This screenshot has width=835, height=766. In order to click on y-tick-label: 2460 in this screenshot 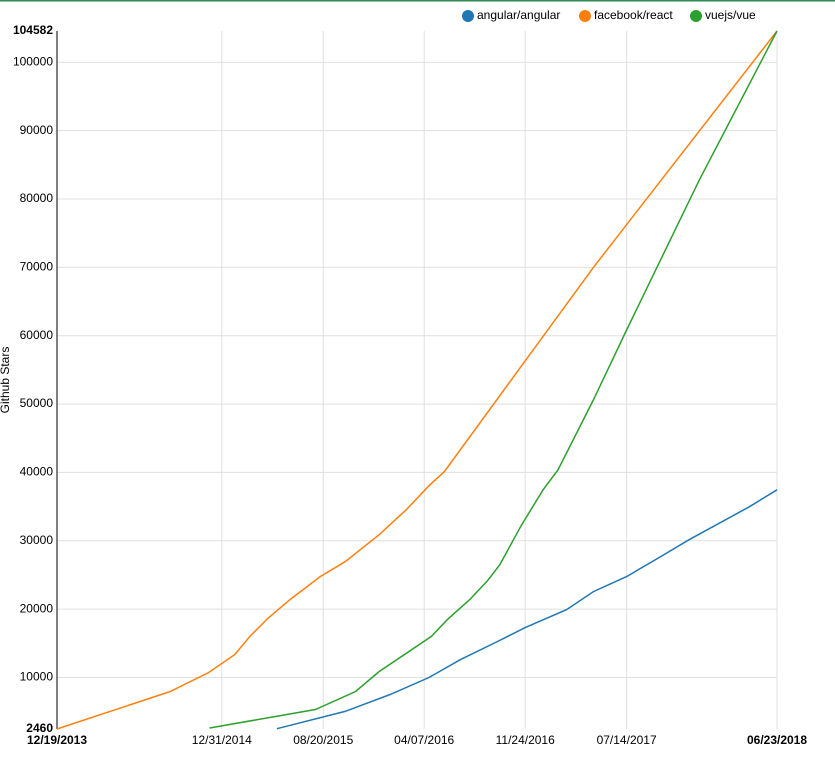, I will do `click(39, 728)`.